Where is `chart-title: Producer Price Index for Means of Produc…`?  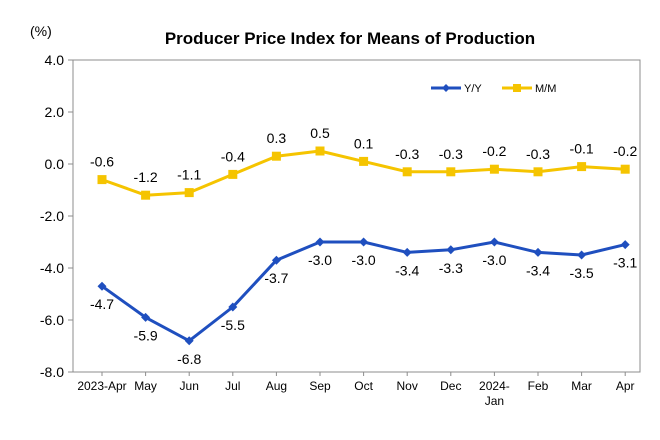
chart-title: Producer Price Index for Means of Produc… is located at coordinates (350, 38).